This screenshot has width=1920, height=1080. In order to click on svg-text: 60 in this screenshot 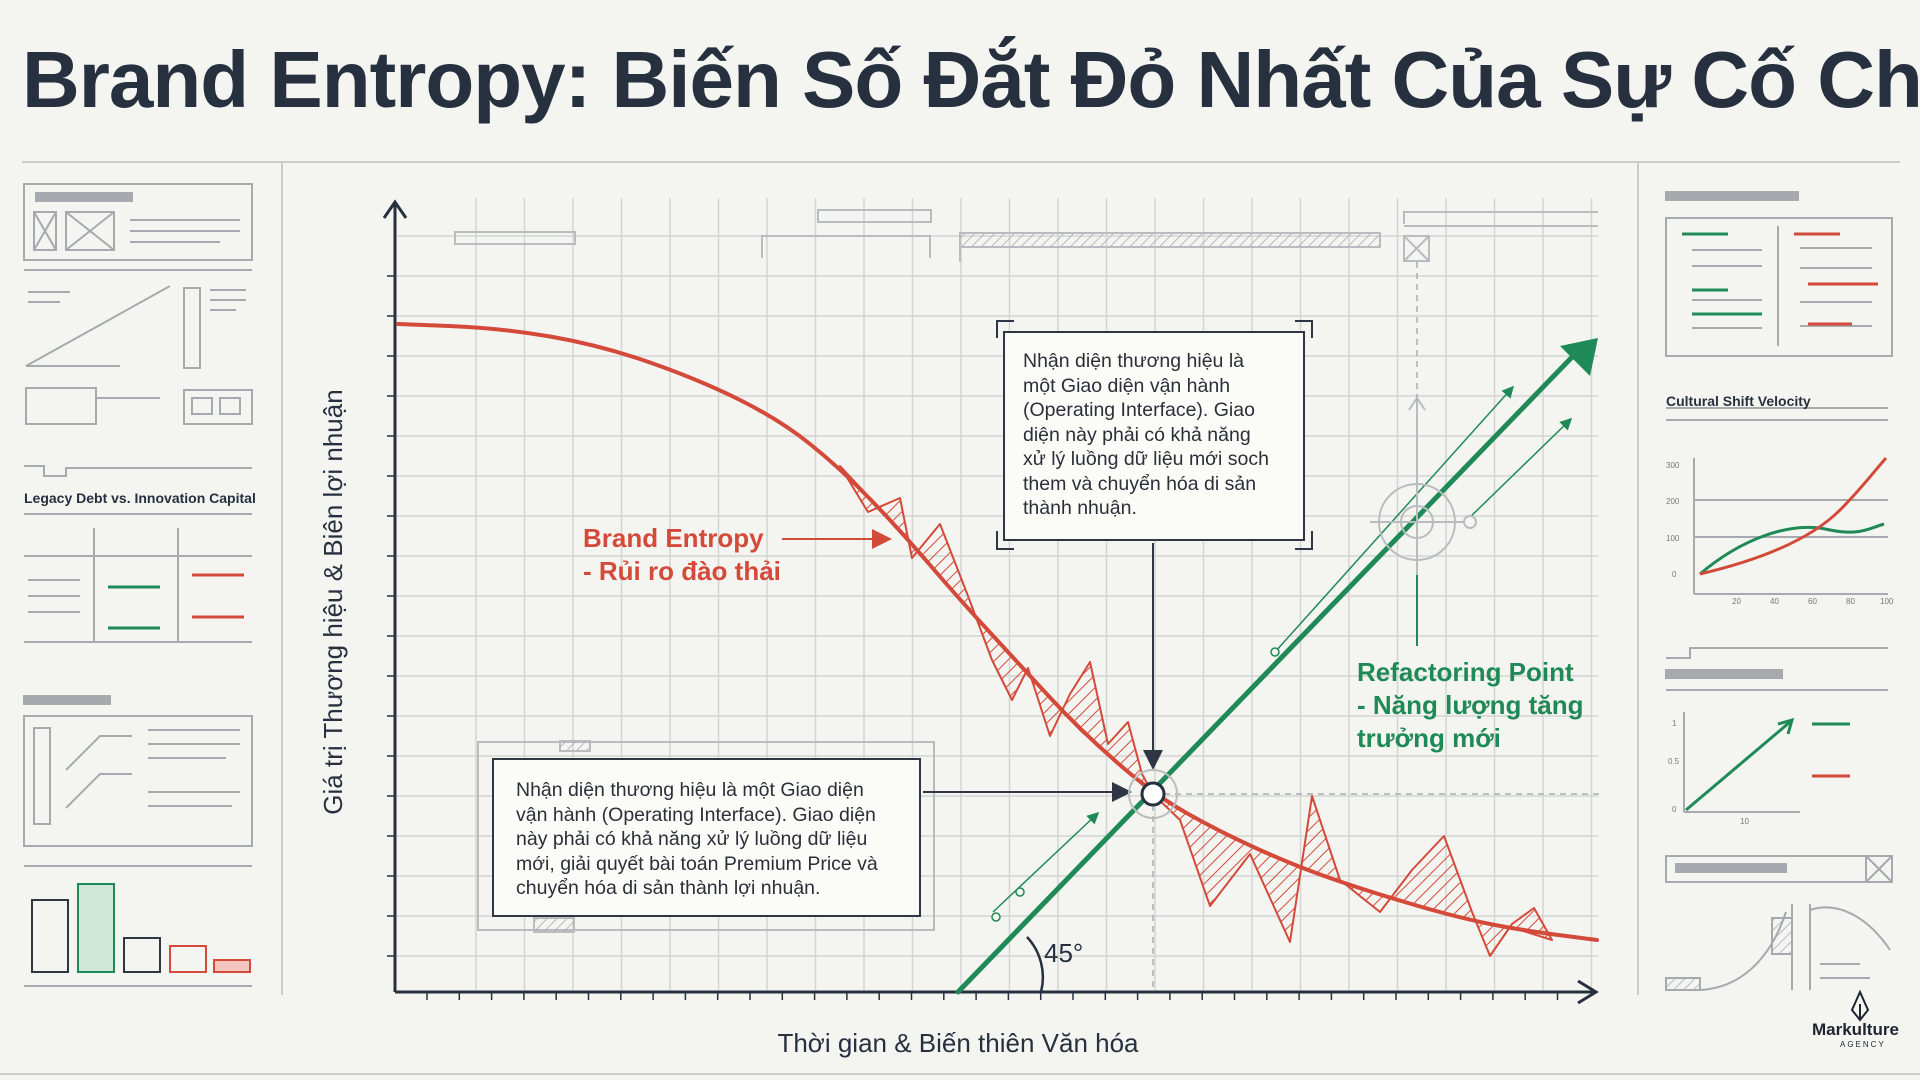, I will do `click(1812, 601)`.